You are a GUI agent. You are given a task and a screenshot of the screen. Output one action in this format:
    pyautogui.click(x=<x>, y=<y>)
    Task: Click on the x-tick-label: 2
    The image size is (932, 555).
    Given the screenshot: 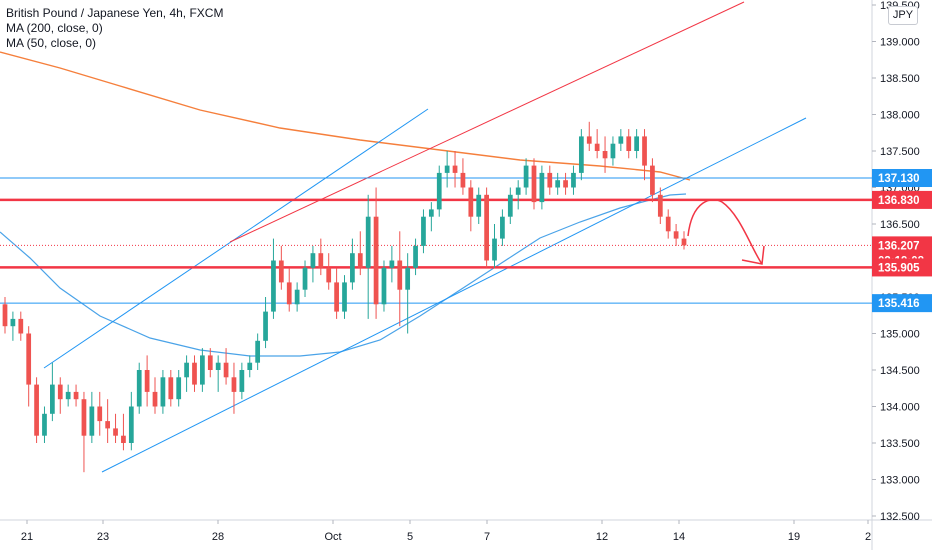 What is the action you would take?
    pyautogui.click(x=868, y=537)
    